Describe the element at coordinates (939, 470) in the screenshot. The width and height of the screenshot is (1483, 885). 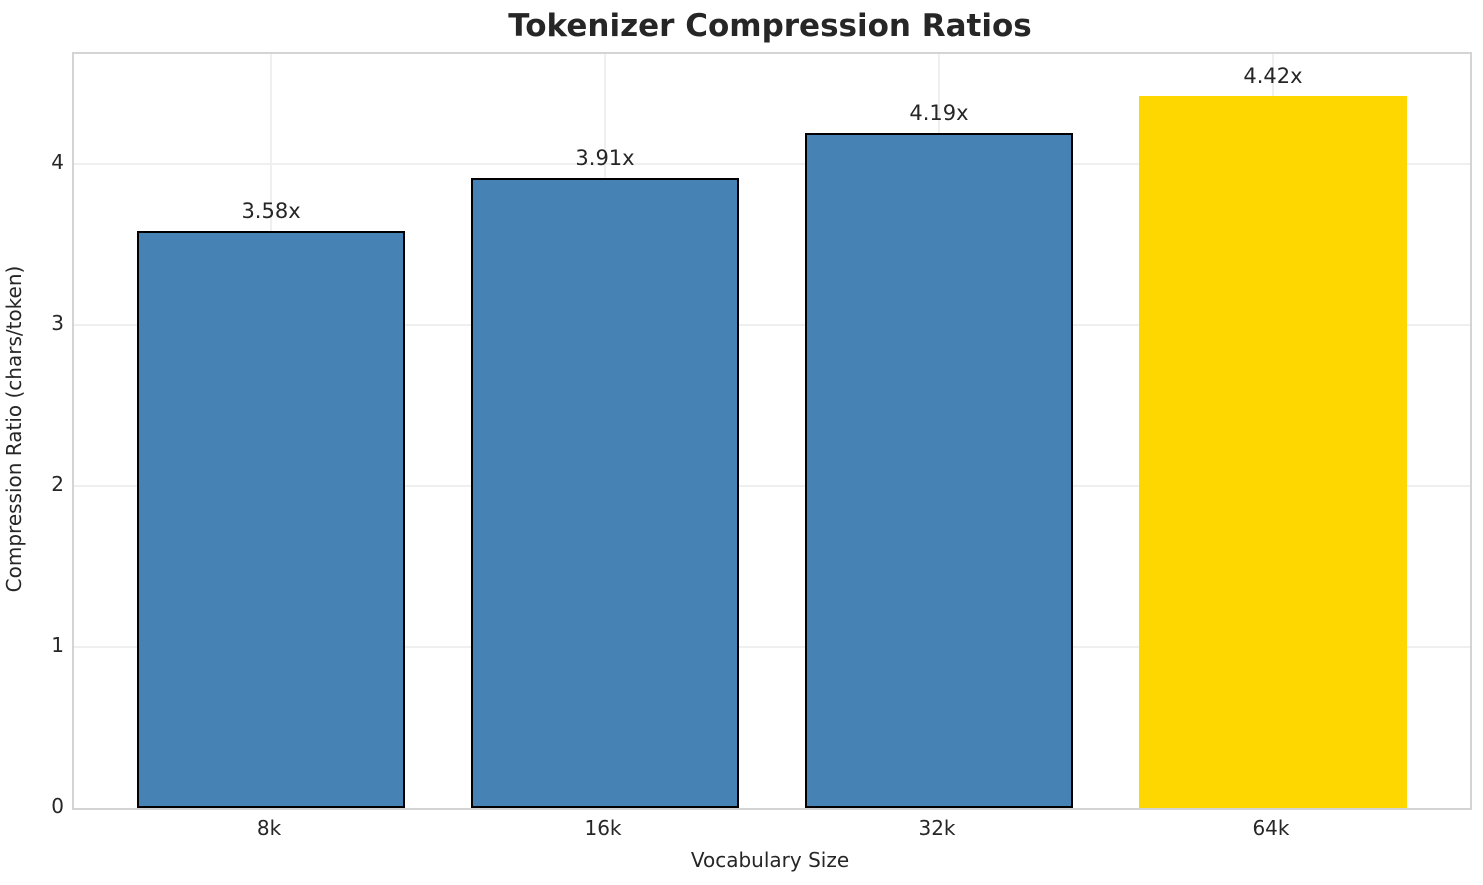
I see `bar-32k` at that location.